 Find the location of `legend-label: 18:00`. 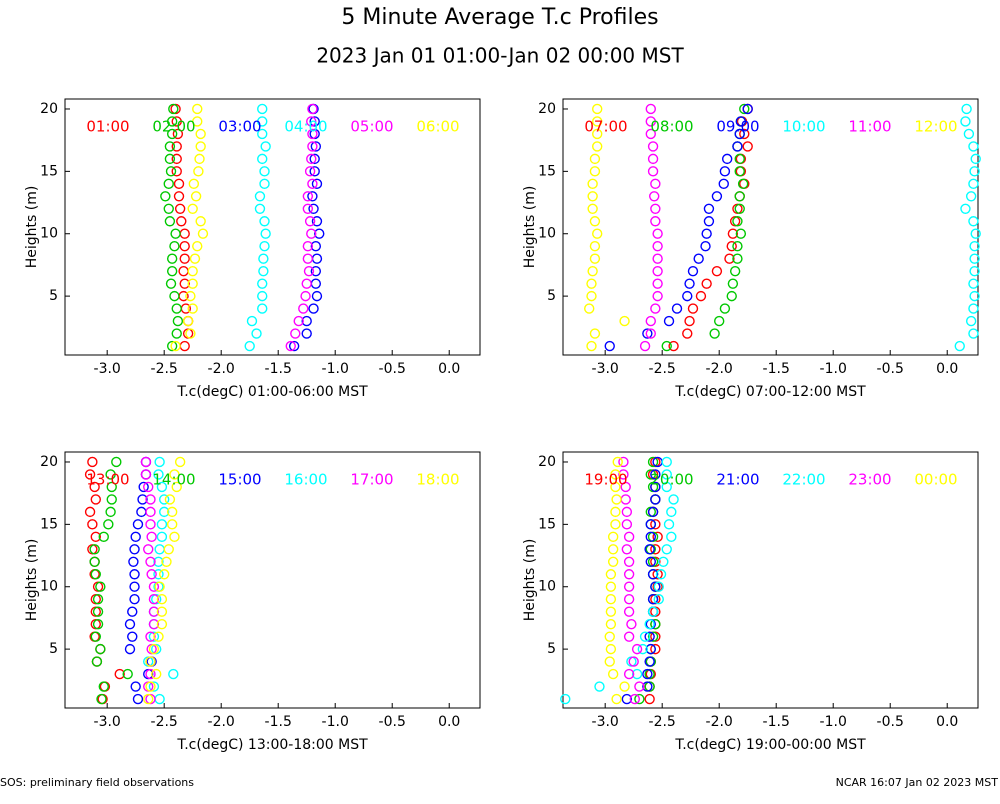

legend-label: 18:00 is located at coordinates (437, 480).